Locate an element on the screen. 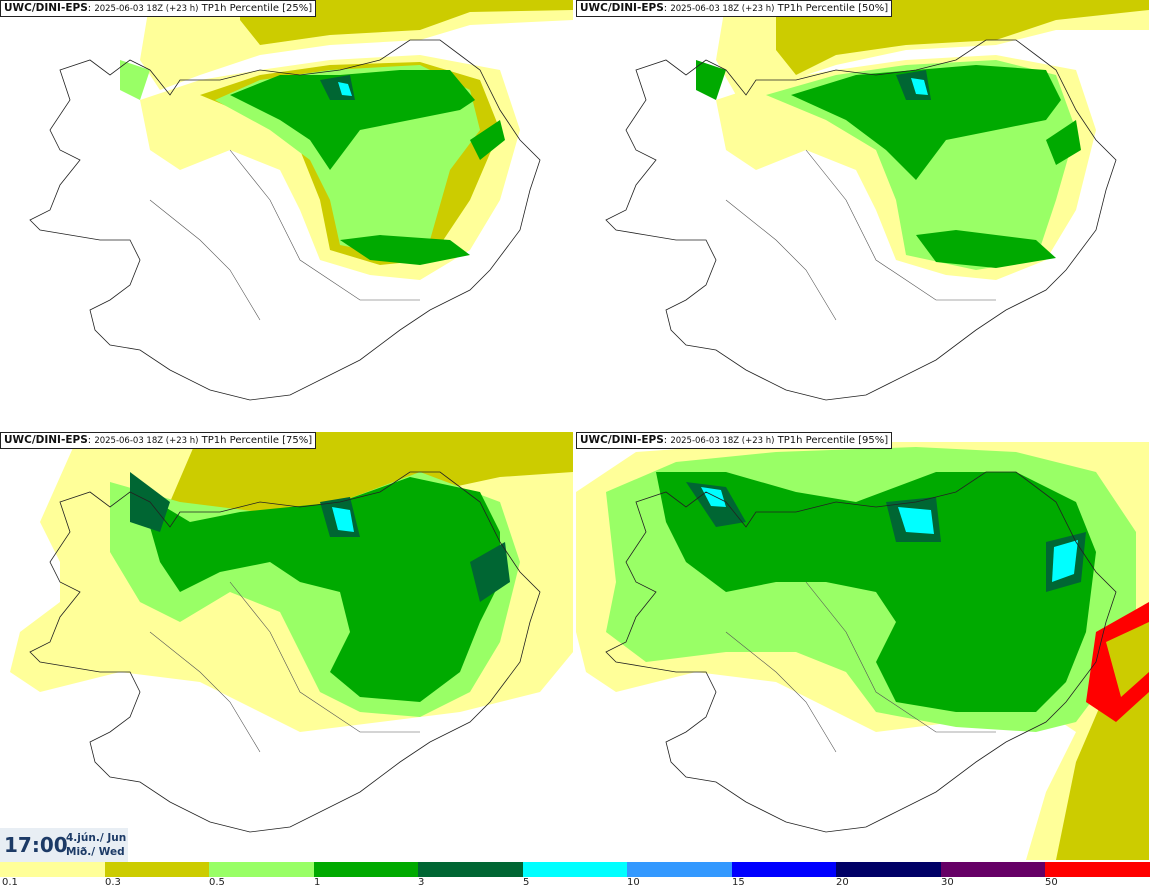 Image resolution: width=1150 pixels, height=891 pixels. legend-colorbar is located at coordinates (575, 869).